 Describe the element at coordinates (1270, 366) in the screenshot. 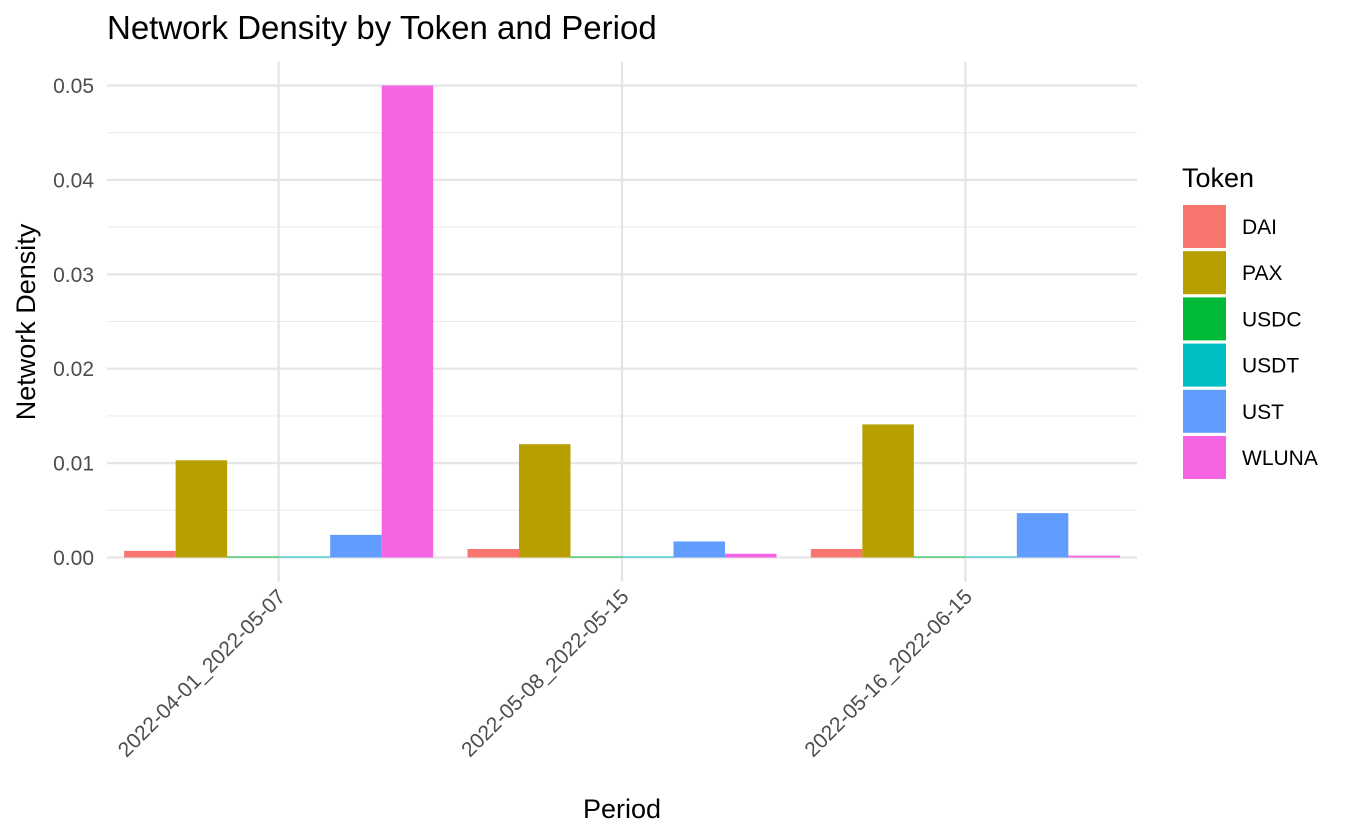

I see `legend-label-usdt: USDT` at that location.